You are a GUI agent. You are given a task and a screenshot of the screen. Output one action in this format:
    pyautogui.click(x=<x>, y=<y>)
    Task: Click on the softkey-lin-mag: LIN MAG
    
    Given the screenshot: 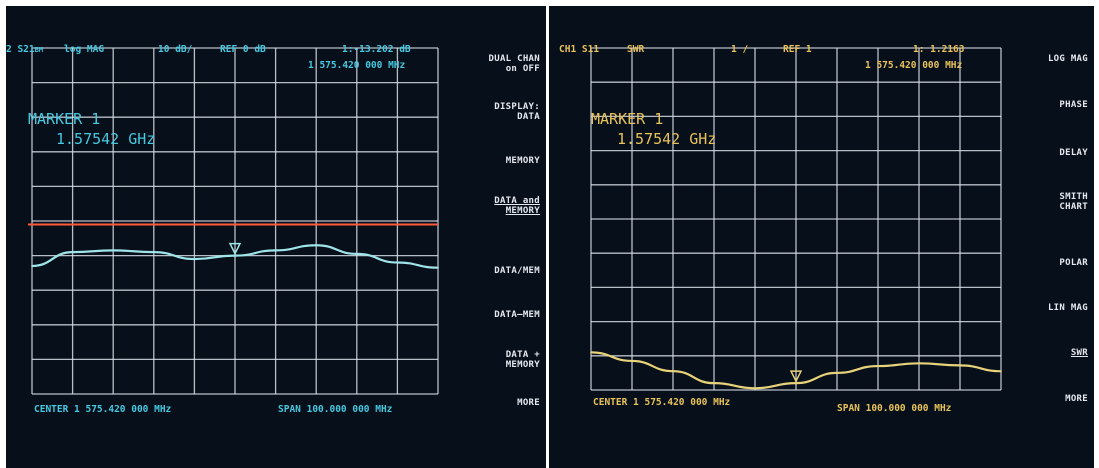 What is the action you would take?
    pyautogui.click(x=1067, y=308)
    